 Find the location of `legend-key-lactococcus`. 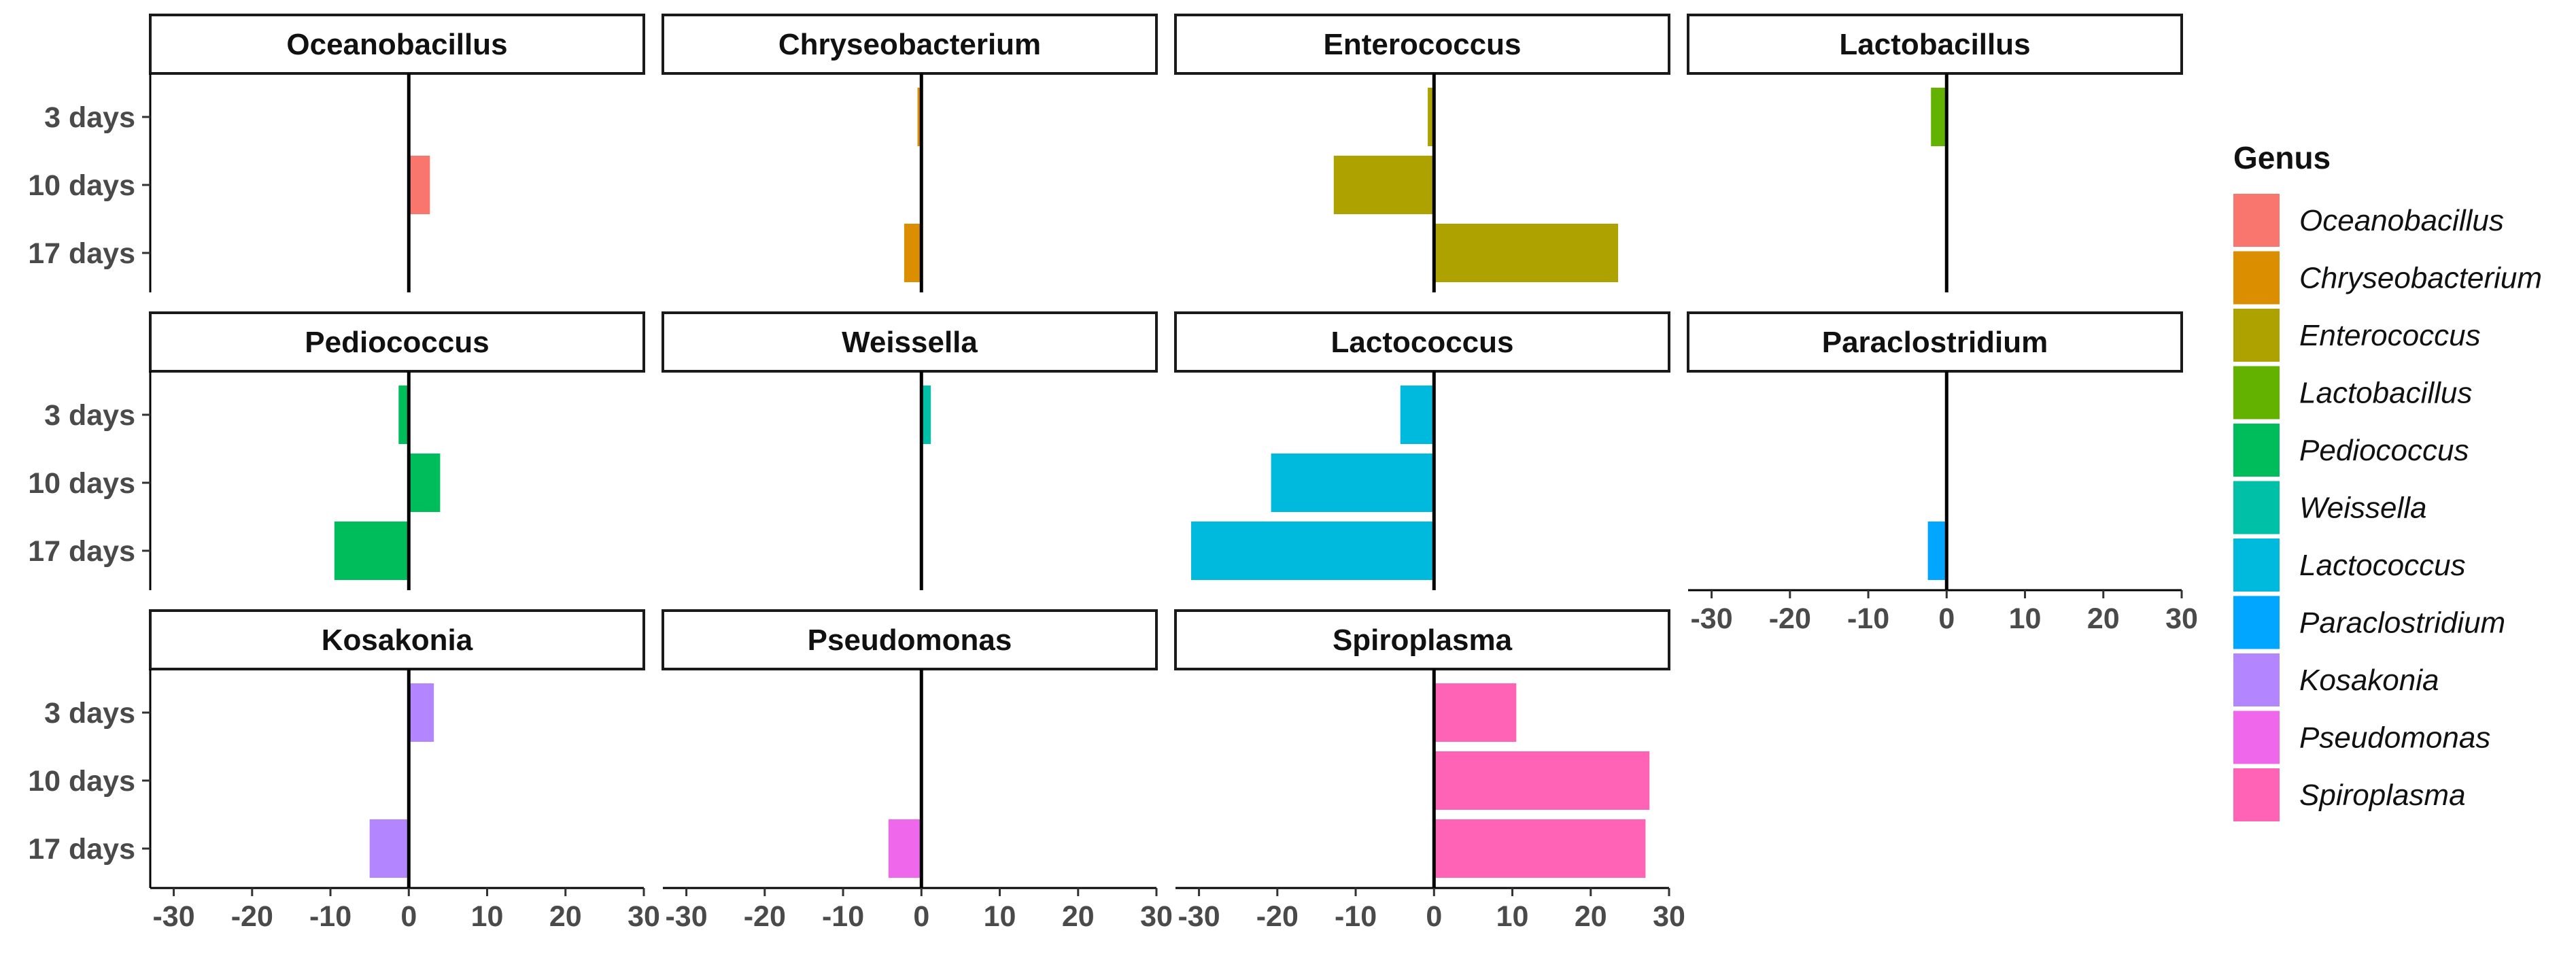

legend-key-lactococcus is located at coordinates (2256, 566).